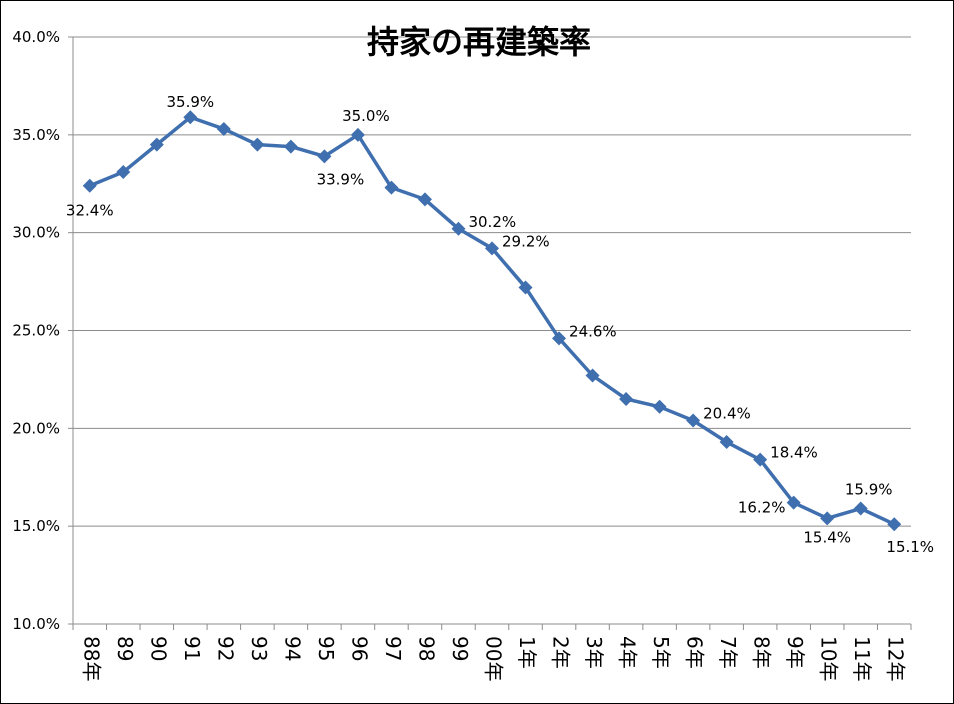  What do you see at coordinates (36, 428) in the screenshot?
I see `y-tick-label: 20.0%` at bounding box center [36, 428].